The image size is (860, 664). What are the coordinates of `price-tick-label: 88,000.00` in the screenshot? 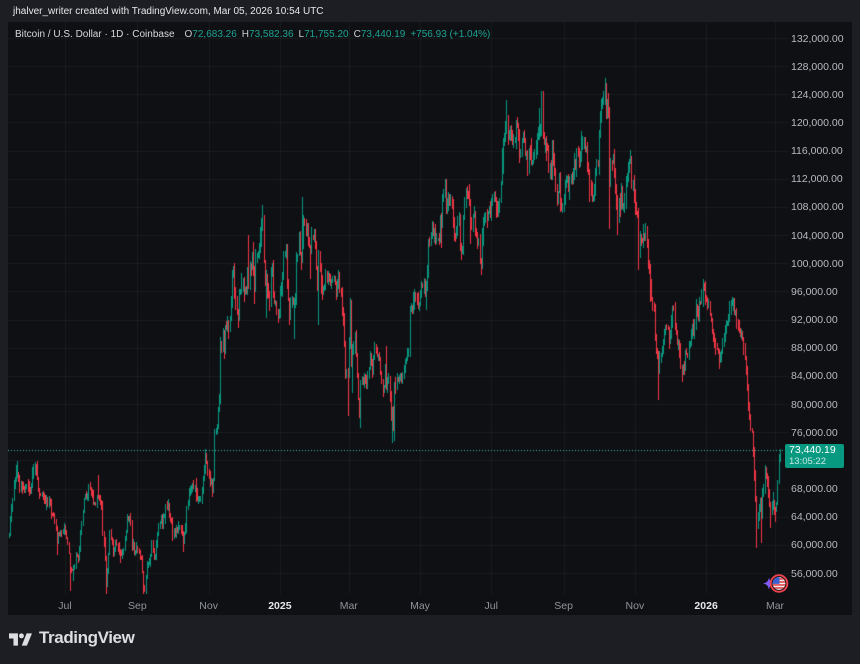 It's located at (814, 348).